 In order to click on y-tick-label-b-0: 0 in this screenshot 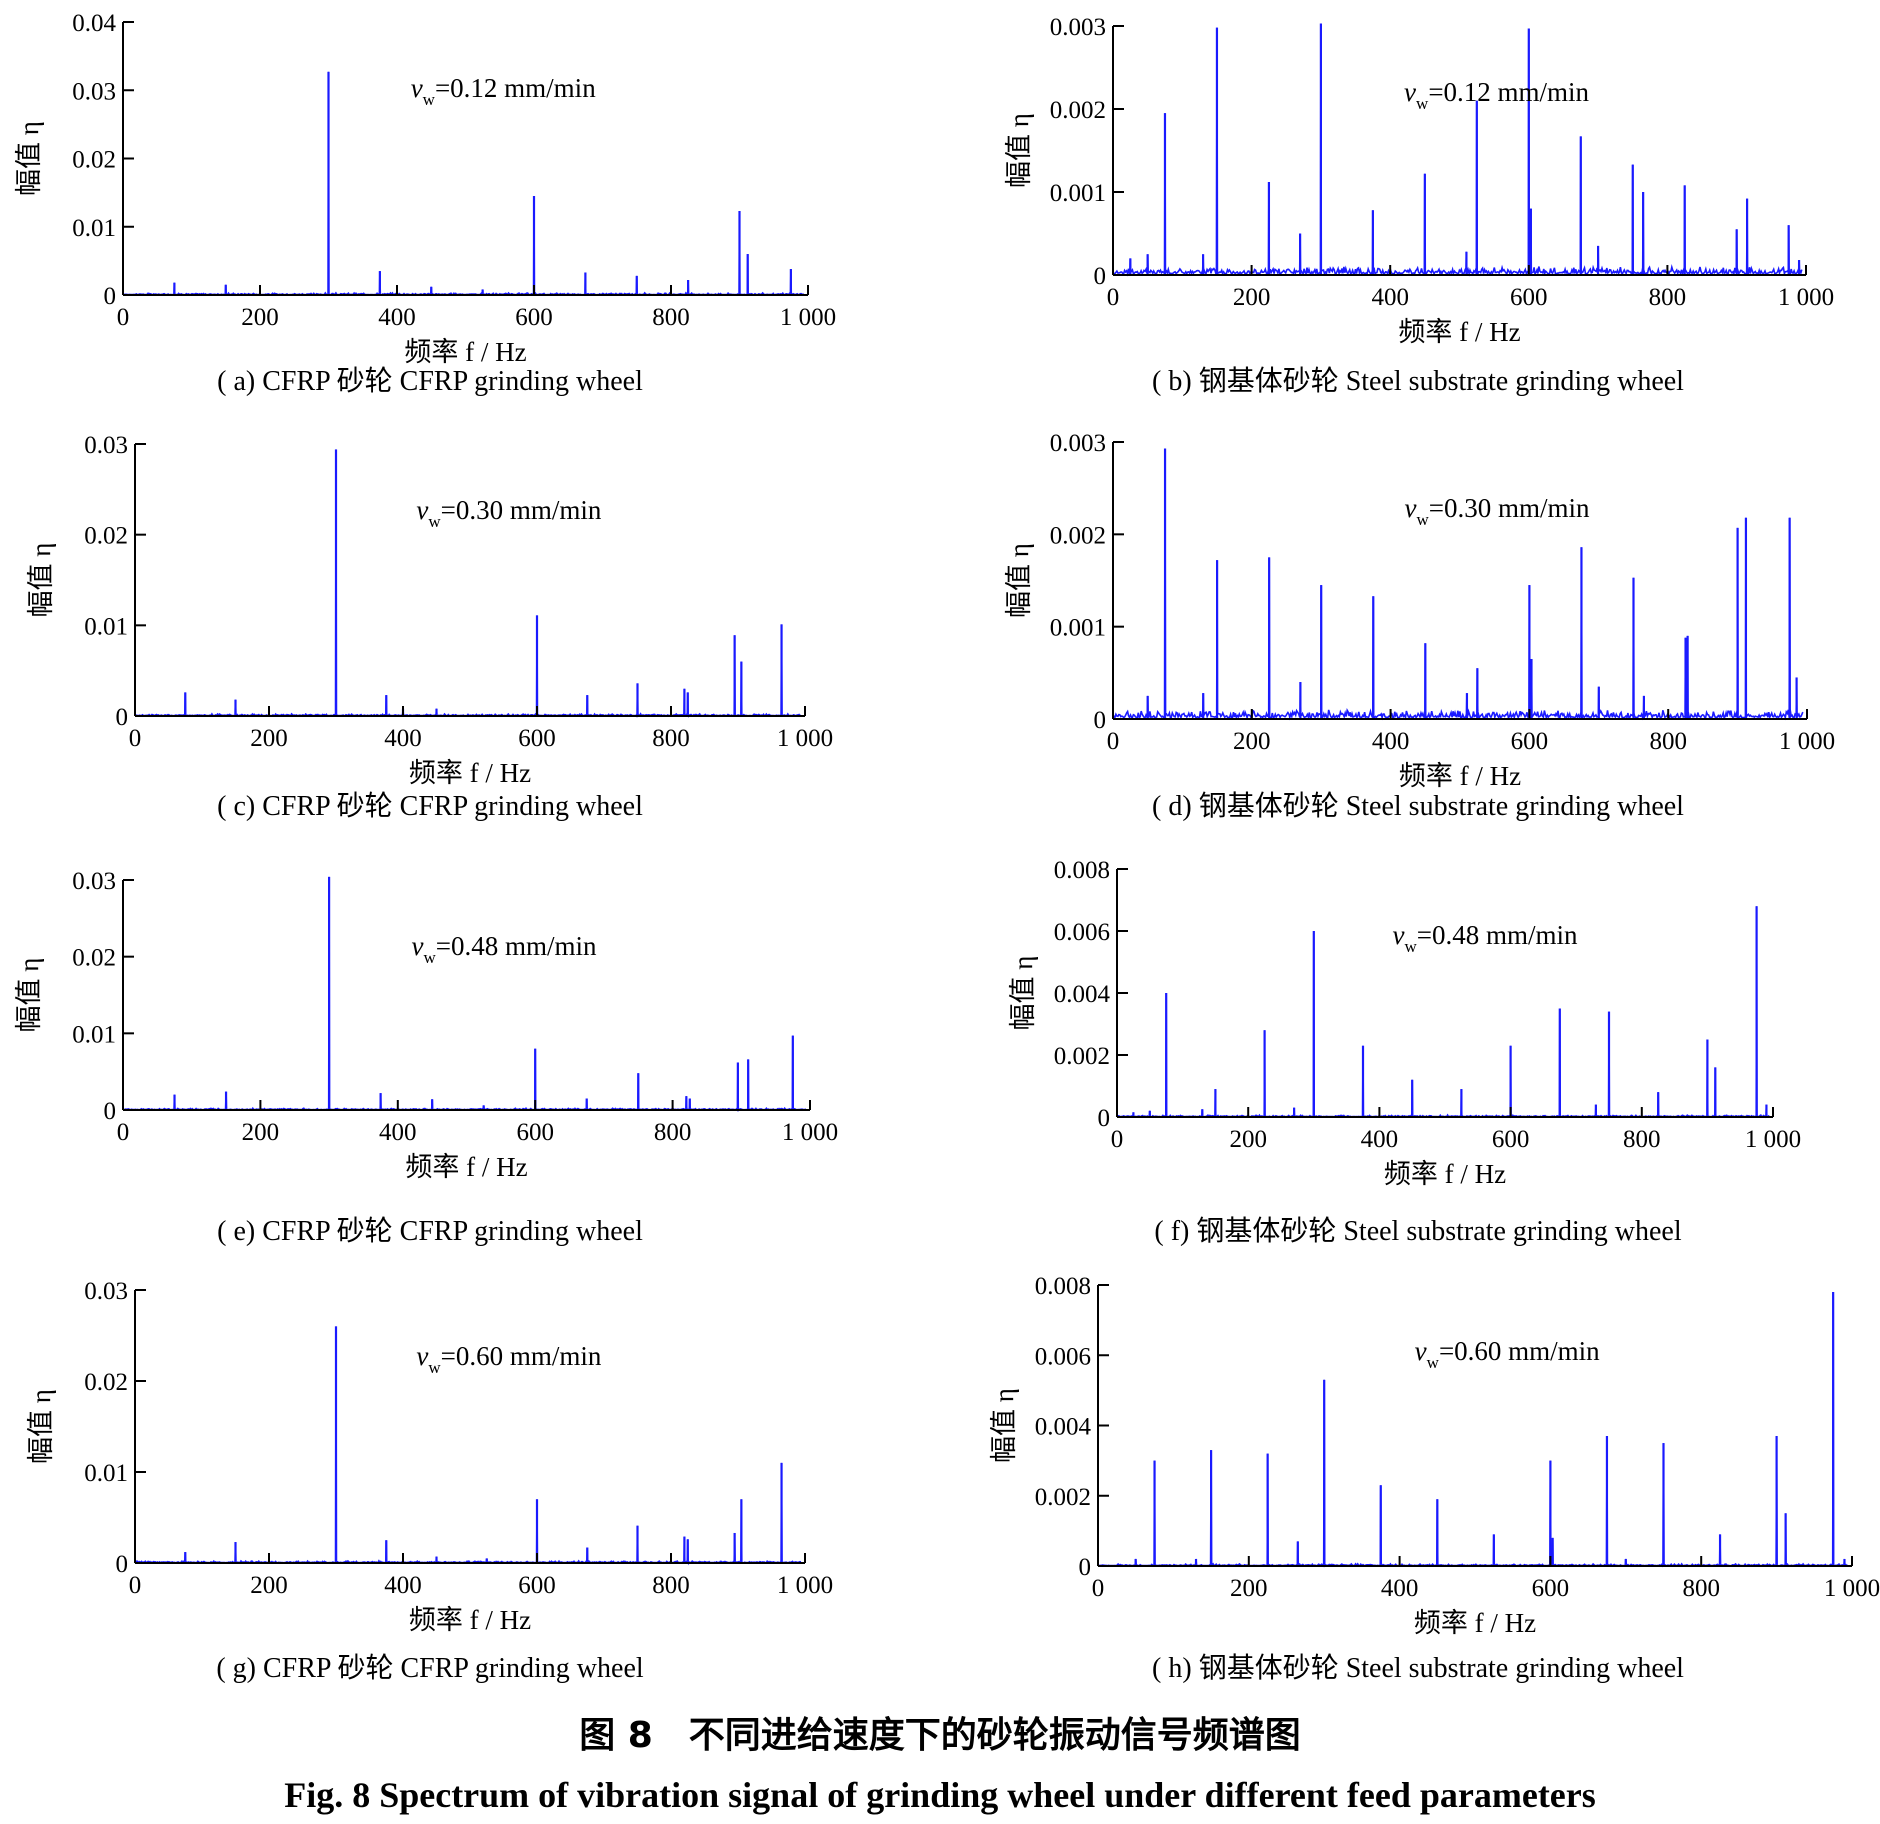, I will do `click(1100, 276)`.